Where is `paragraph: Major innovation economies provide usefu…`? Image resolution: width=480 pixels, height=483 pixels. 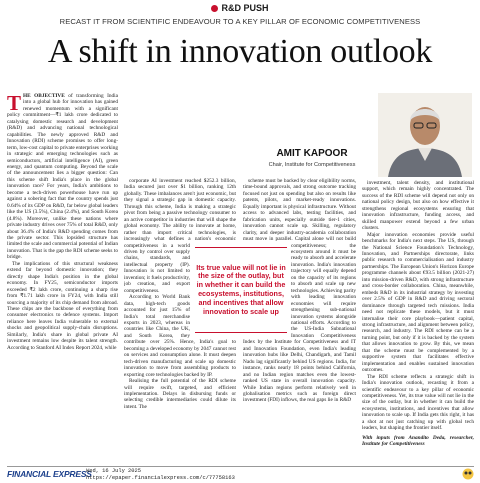 paragraph: Major innovation economies provide usefu… is located at coordinates (418, 302).